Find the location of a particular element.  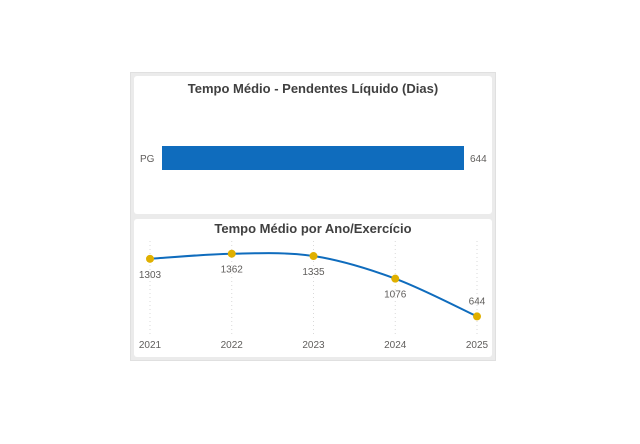

x-tick-label: 2025 is located at coordinates (477, 345).